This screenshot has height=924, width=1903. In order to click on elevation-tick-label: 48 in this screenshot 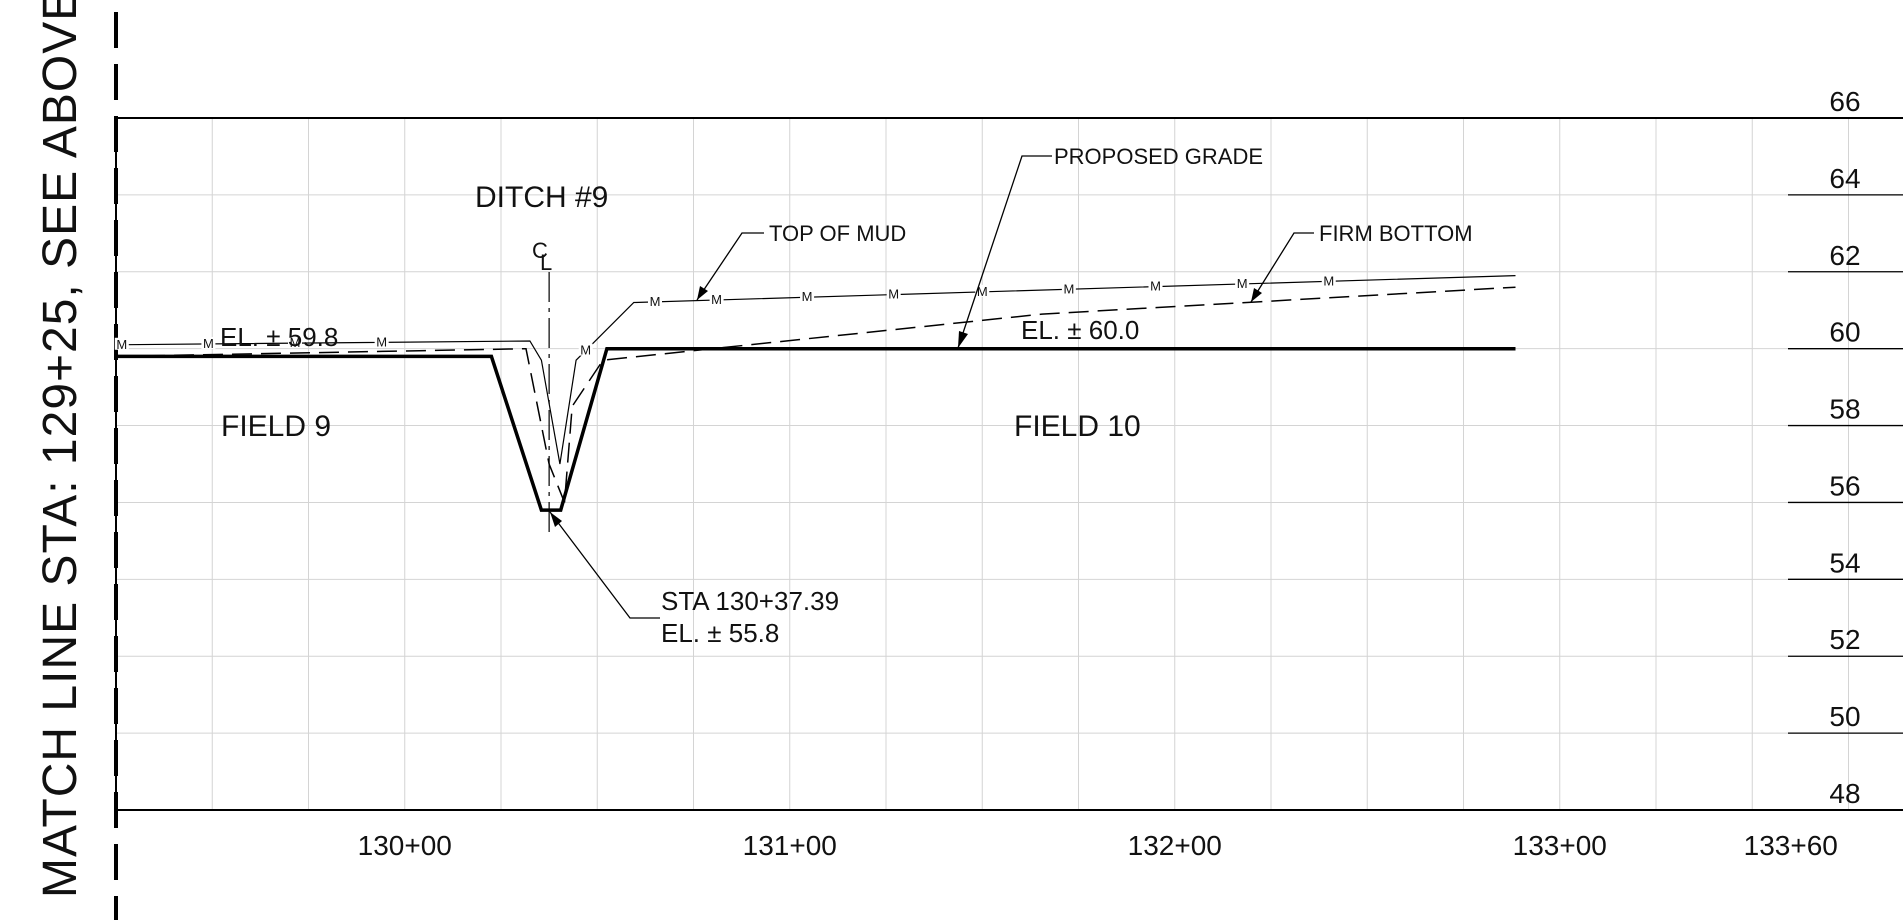, I will do `click(1844, 793)`.